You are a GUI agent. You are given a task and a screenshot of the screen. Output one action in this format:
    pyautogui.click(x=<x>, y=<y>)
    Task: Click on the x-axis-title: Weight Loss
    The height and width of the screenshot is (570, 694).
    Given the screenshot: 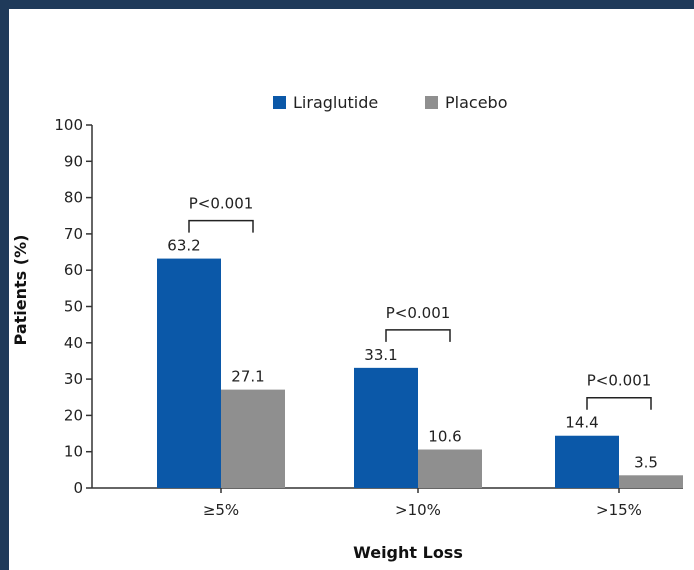 What is the action you would take?
    pyautogui.click(x=408, y=552)
    